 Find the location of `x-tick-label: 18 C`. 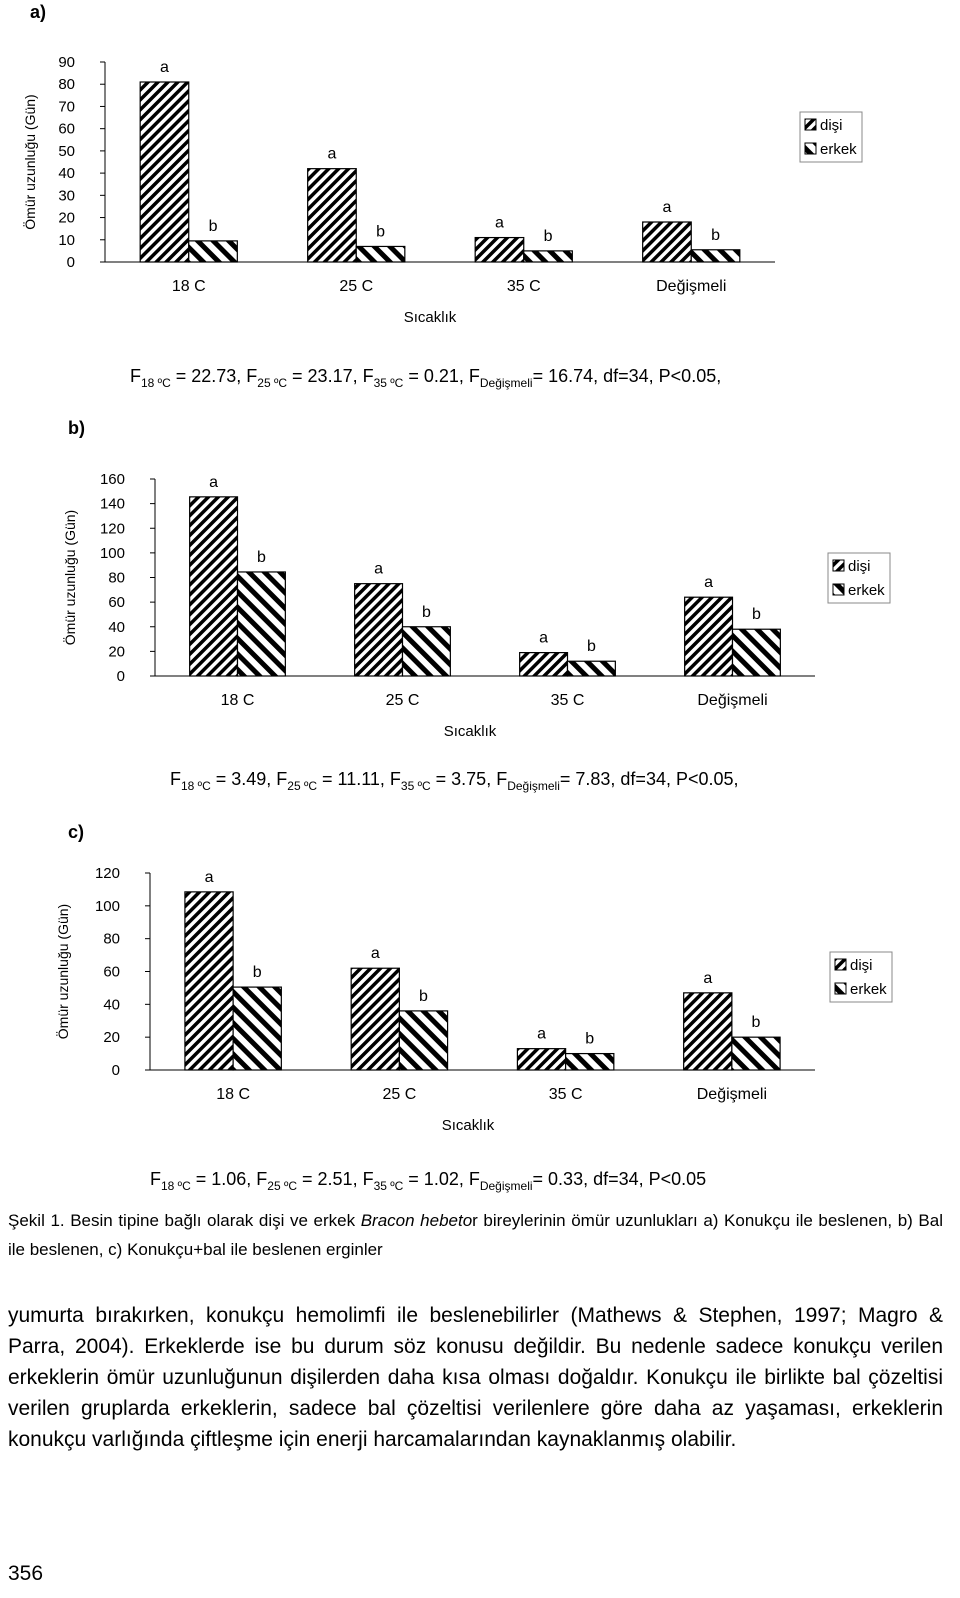

x-tick-label: 18 C is located at coordinates (238, 700).